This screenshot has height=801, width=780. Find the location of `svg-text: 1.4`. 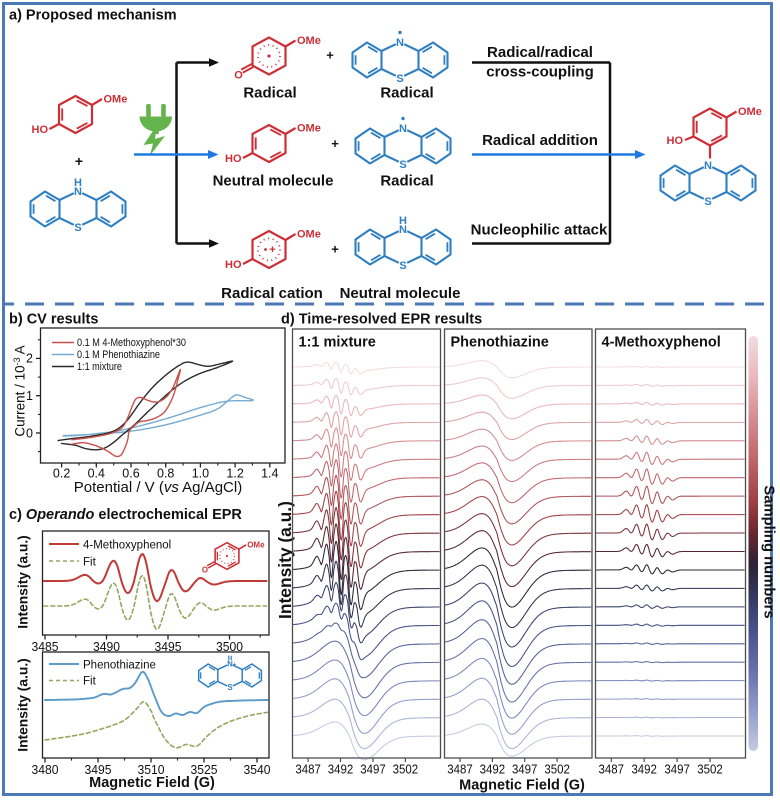

svg-text: 1.4 is located at coordinates (269, 474).